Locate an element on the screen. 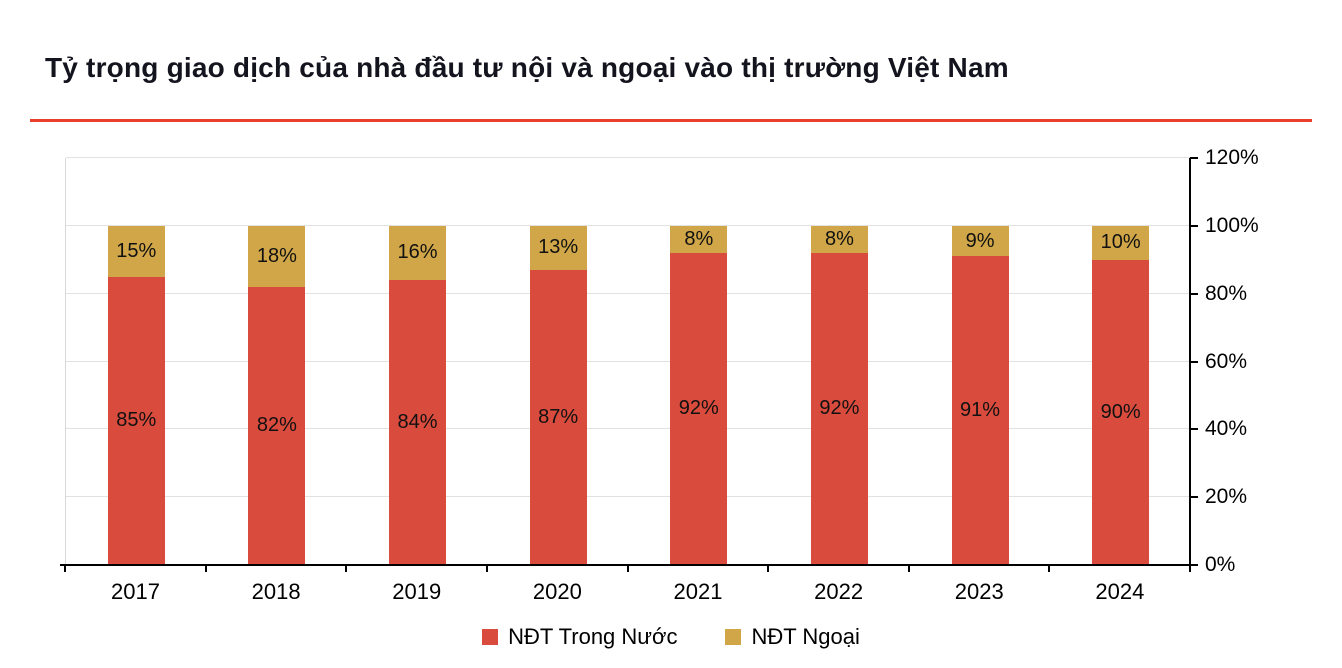 This screenshot has width=1342, height=668. bar-value-label: 16% is located at coordinates (417, 252).